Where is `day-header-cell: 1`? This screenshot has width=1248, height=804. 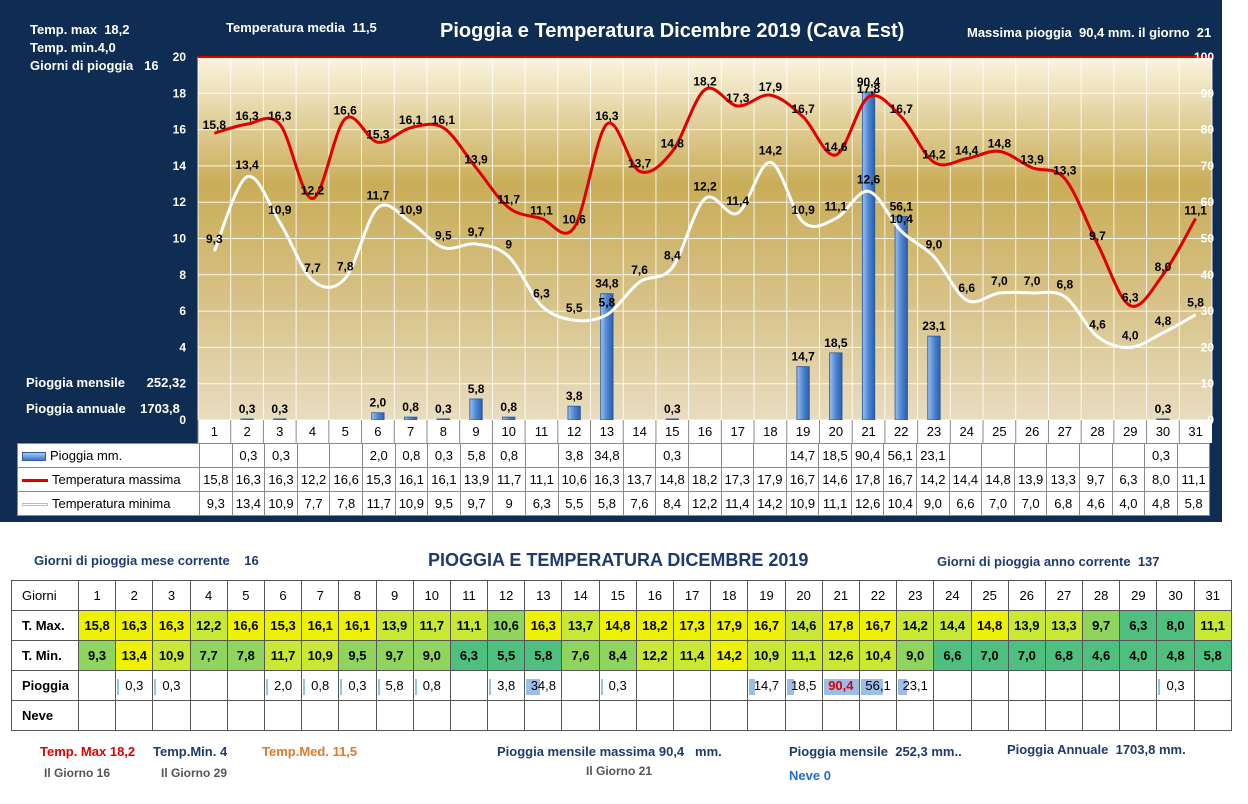
day-header-cell: 1 is located at coordinates (97, 595).